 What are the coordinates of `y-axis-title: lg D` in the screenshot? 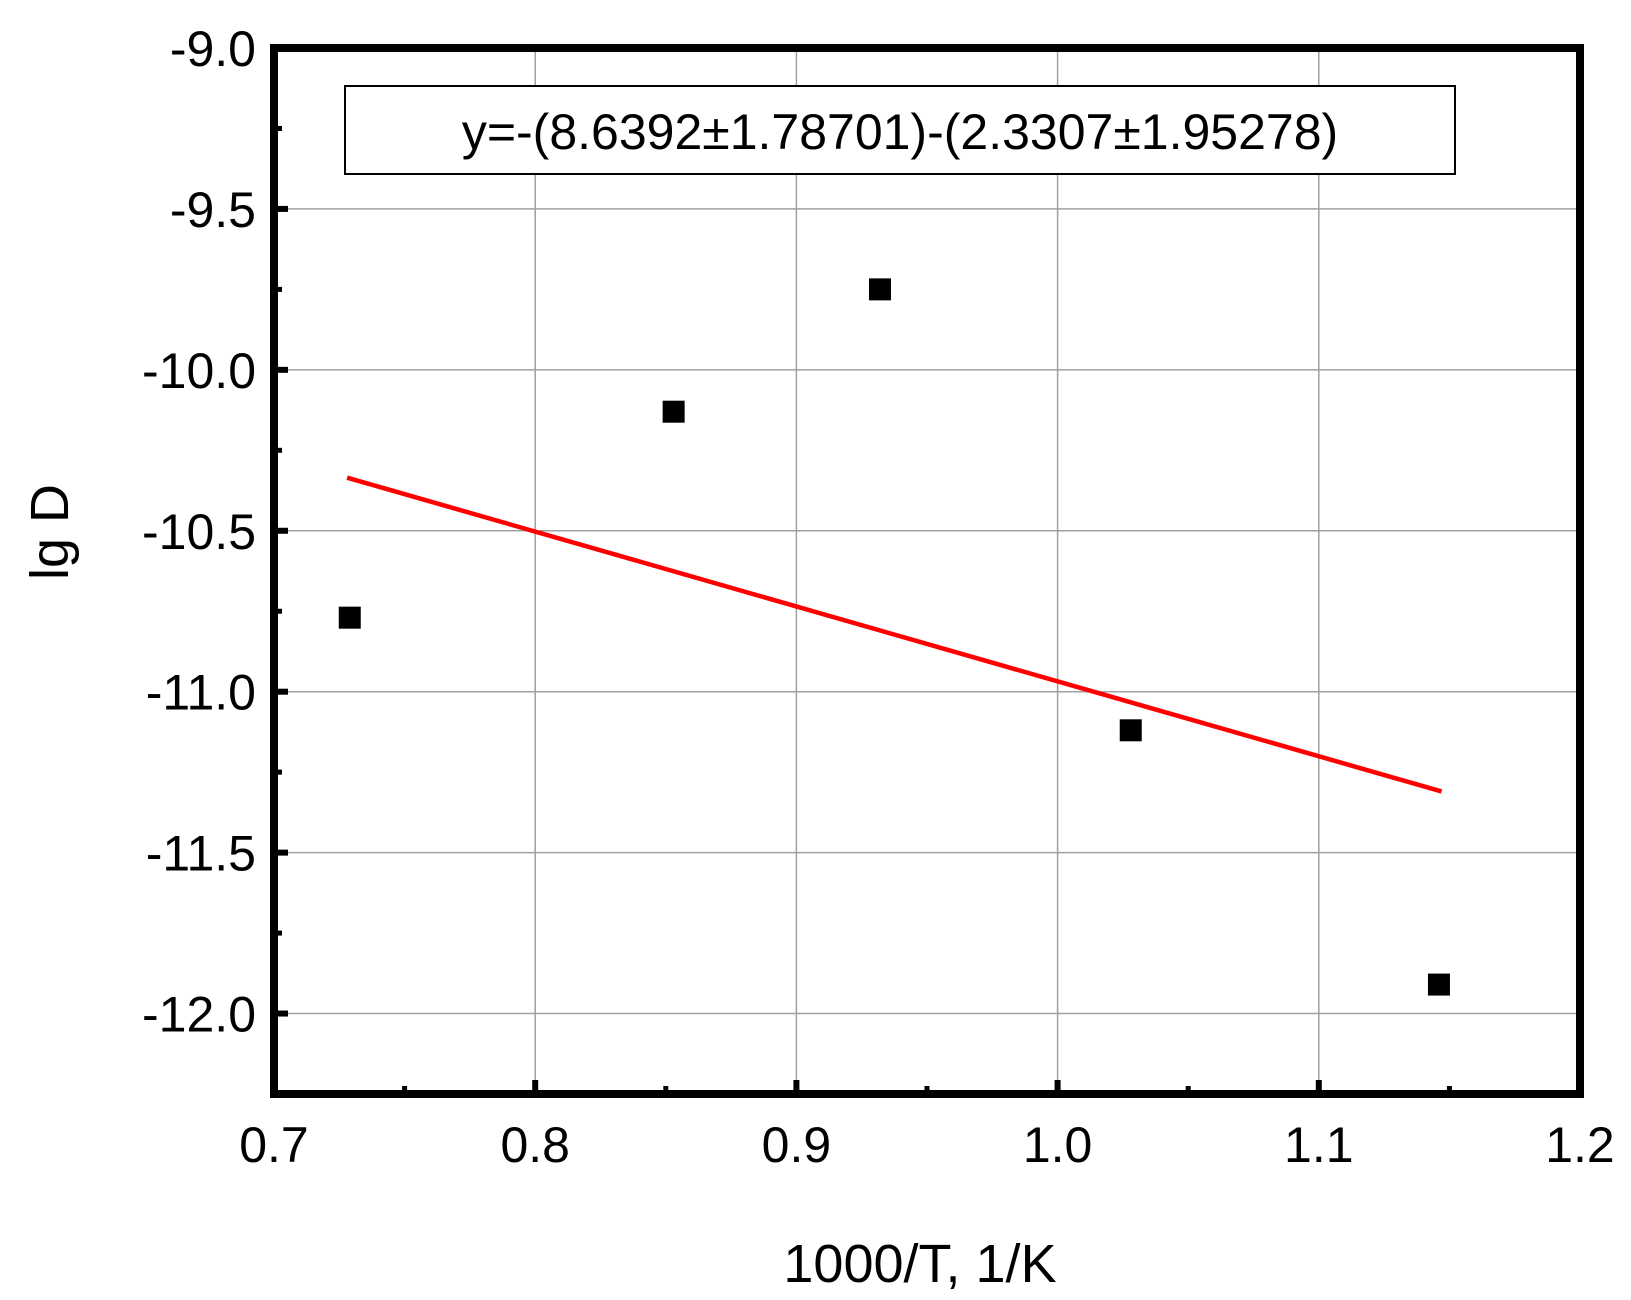 It's located at (50, 532).